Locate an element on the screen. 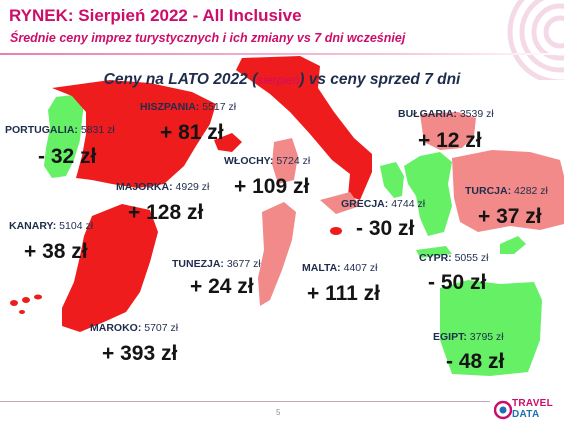 The image size is (564, 423). destination-price: 4407 zł is located at coordinates (360, 268).